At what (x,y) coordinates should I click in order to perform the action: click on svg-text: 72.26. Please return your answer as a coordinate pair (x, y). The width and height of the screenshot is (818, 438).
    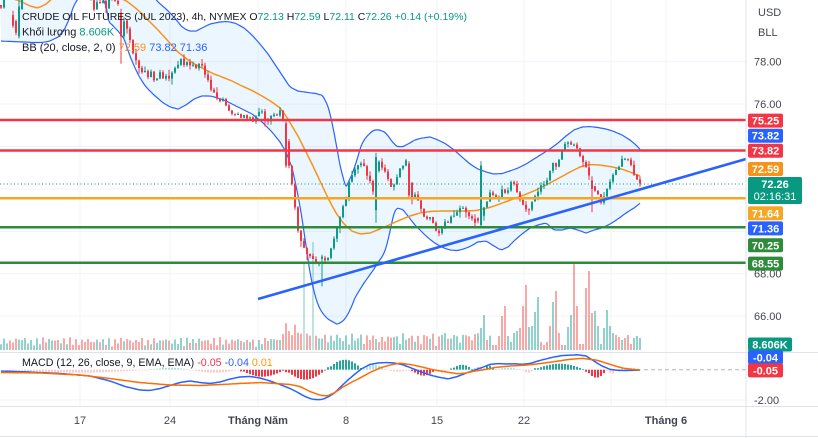
    Looking at the image, I should click on (775, 185).